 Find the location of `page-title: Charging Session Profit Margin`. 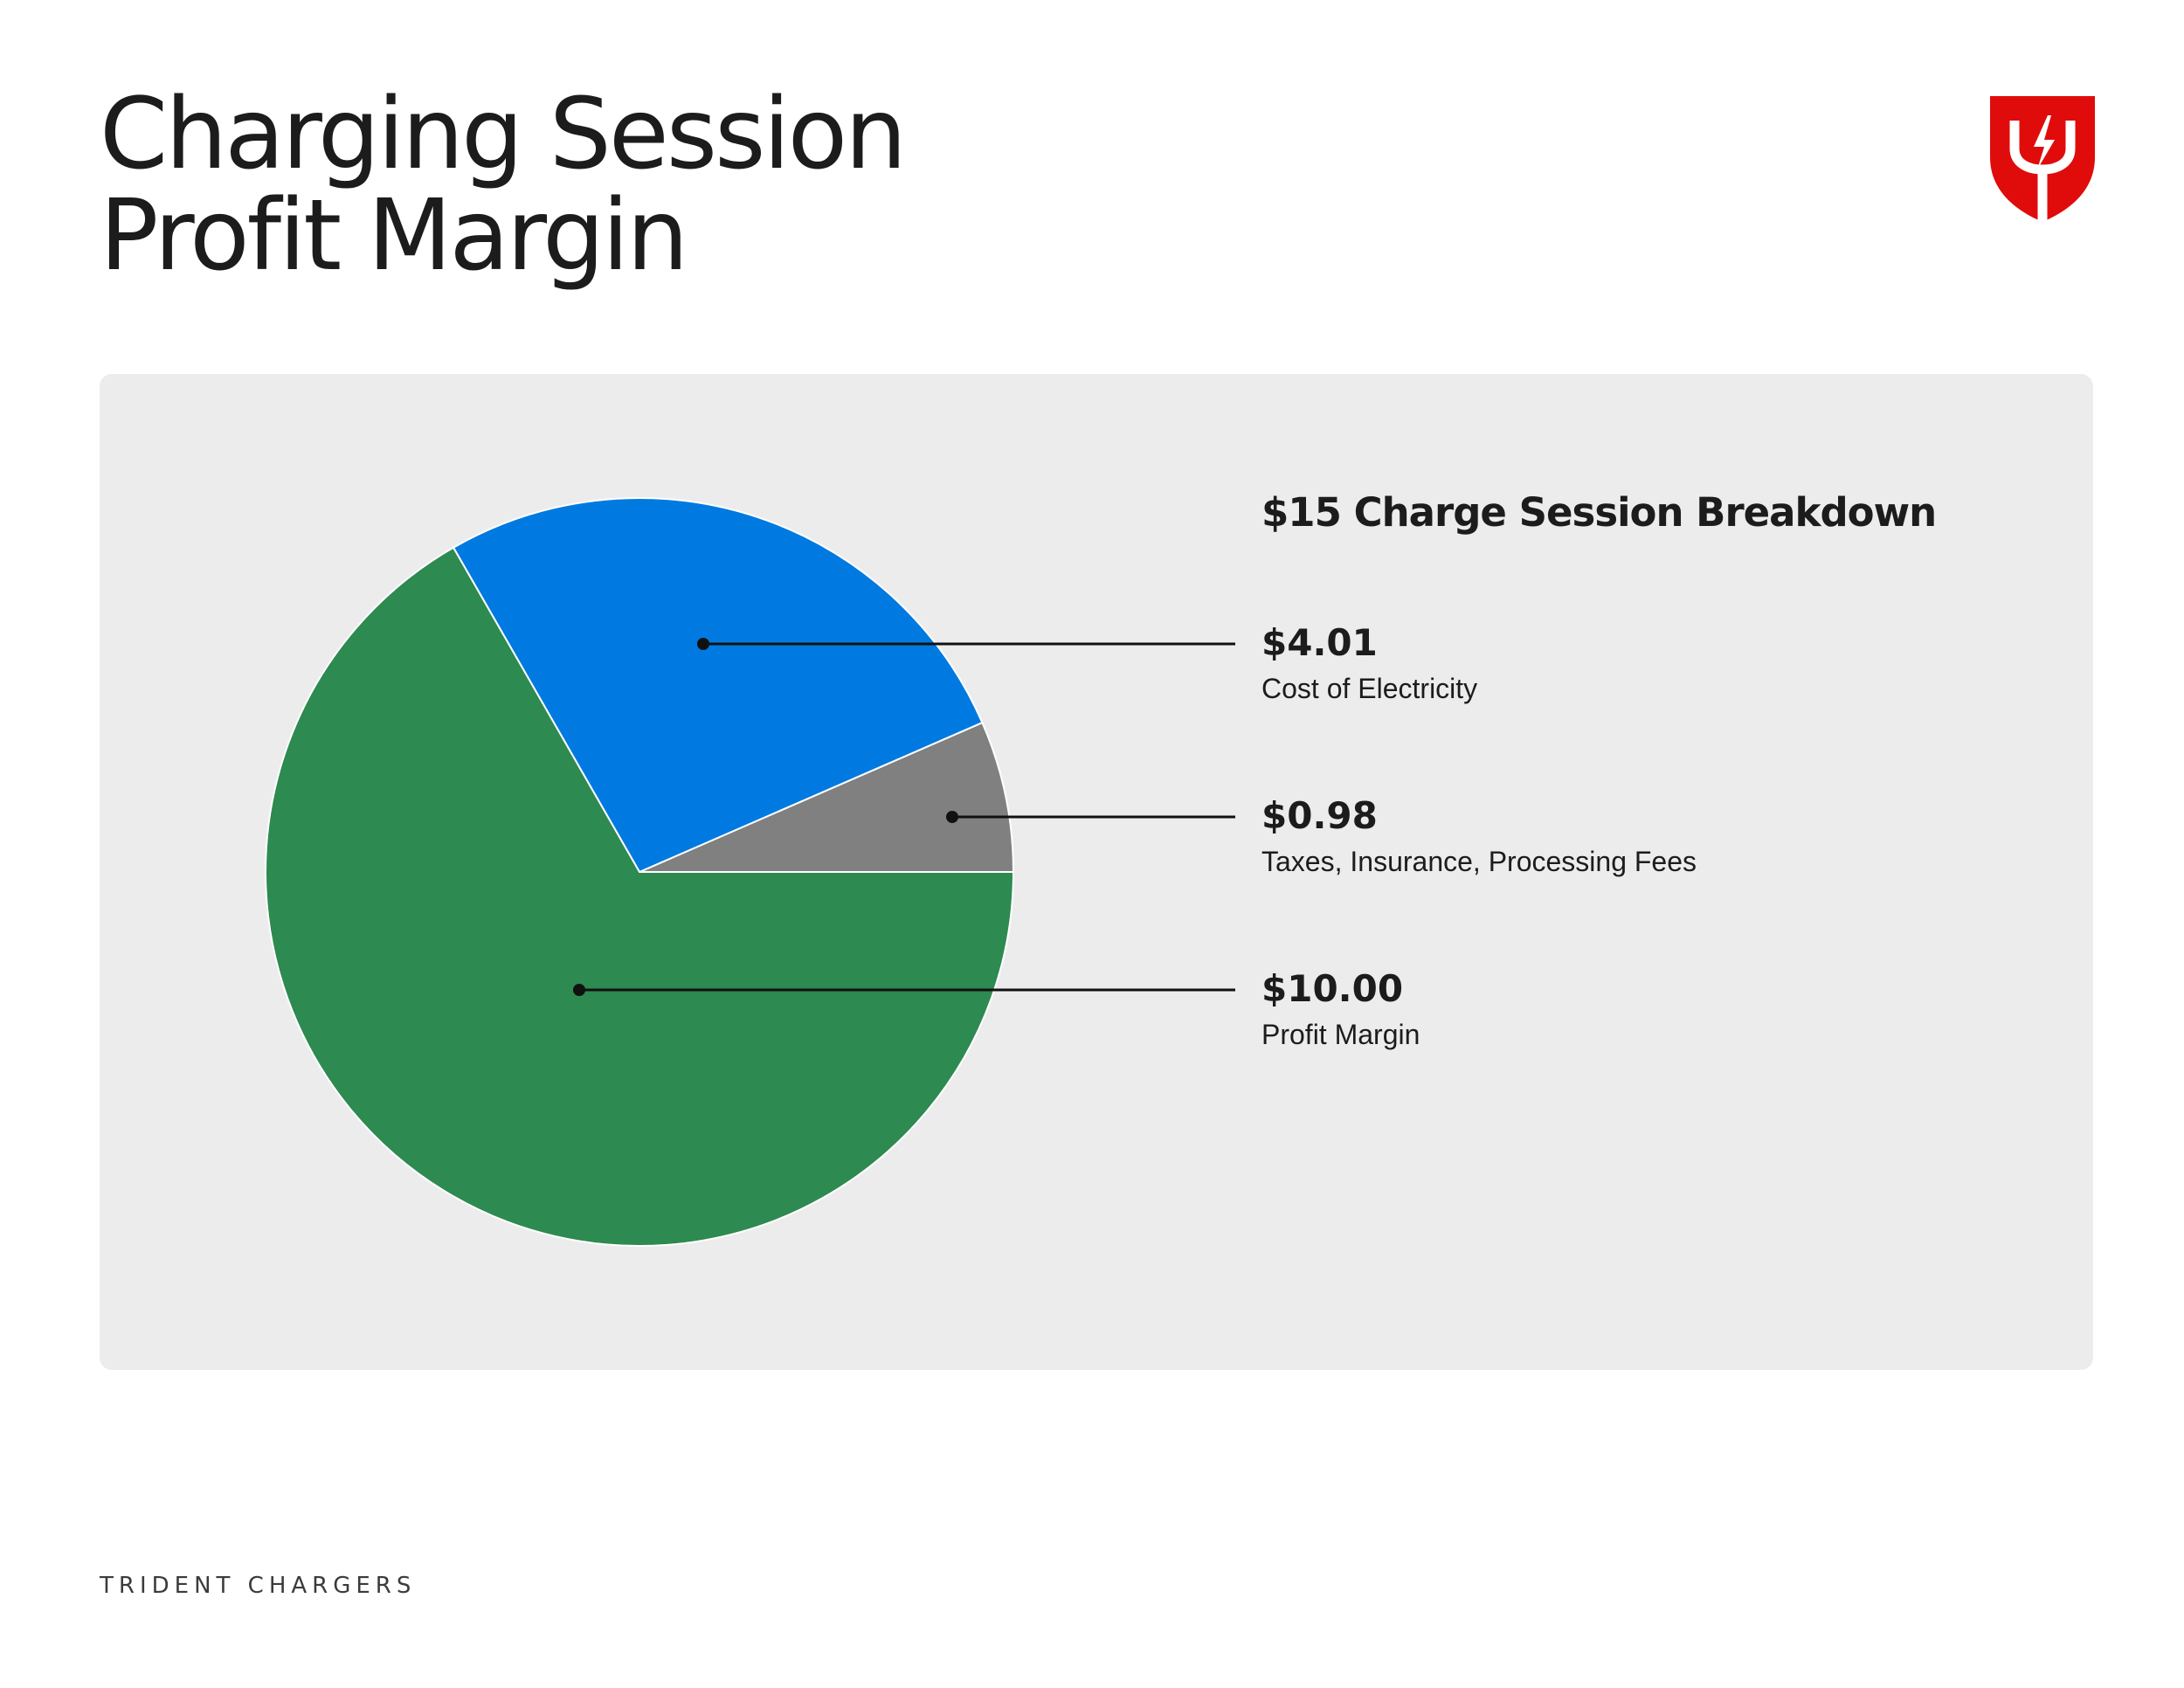

page-title: Charging Session Profit Margin is located at coordinates (504, 185).